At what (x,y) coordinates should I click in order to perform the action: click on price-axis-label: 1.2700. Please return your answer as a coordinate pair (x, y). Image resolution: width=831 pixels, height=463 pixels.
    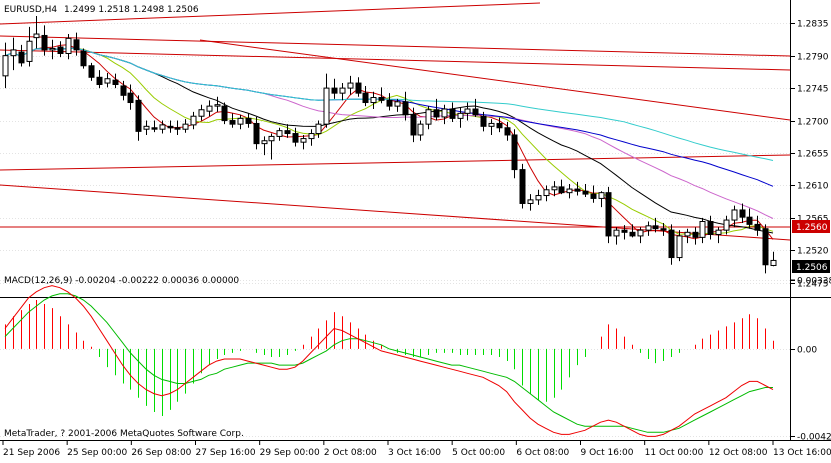
    Looking at the image, I should click on (813, 123).